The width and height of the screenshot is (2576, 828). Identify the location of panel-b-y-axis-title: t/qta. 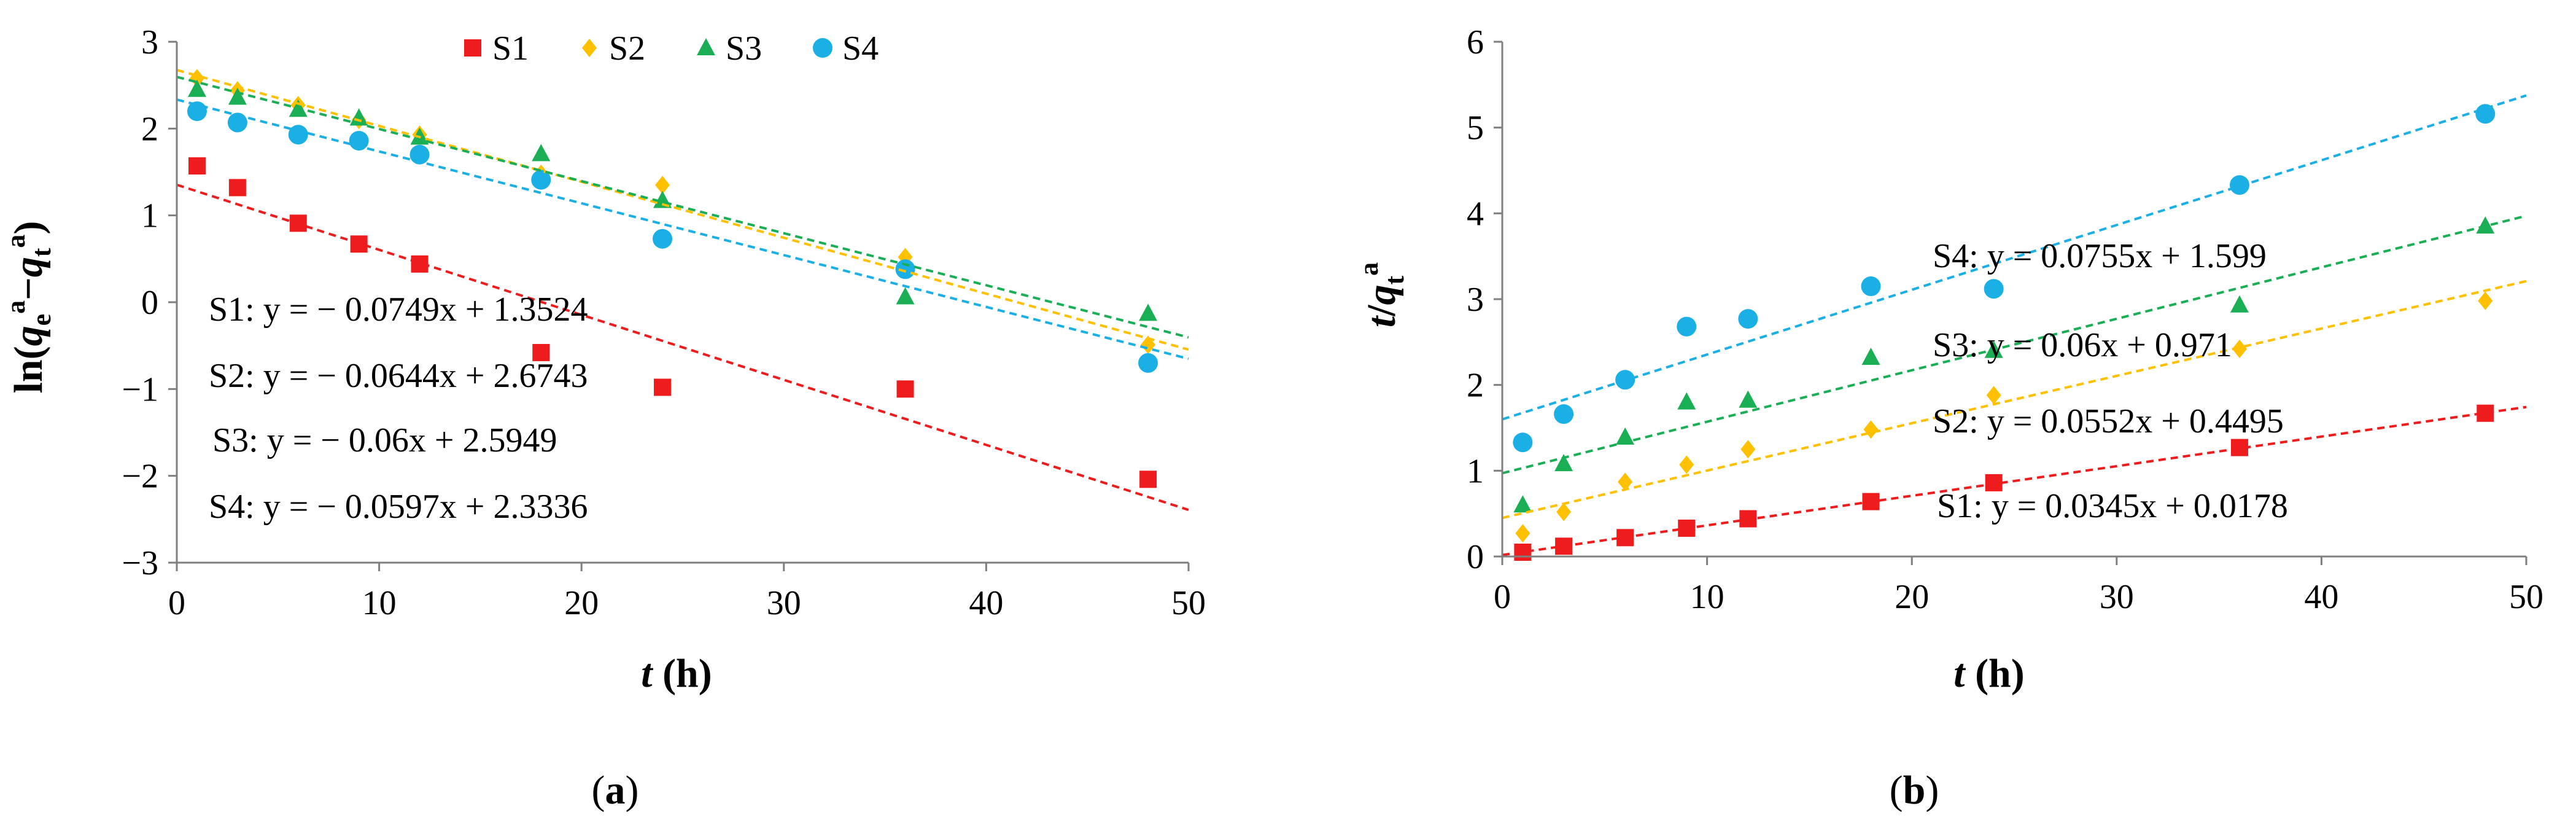
(1382, 294).